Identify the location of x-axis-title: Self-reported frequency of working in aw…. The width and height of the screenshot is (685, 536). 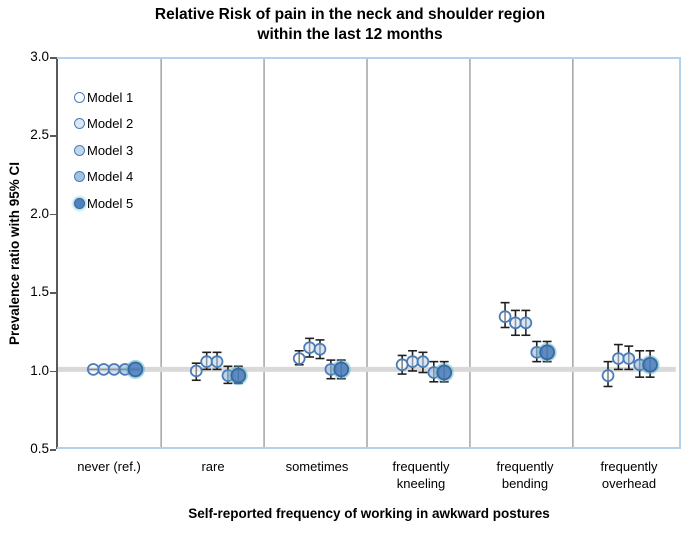
(369, 513).